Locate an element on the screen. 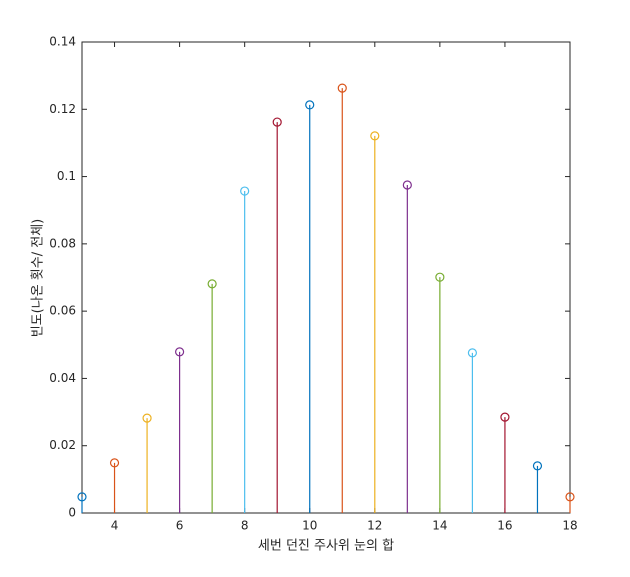 Image resolution: width=630 pixels, height=577 pixels. y-tick-label: 0.08 is located at coordinates (62, 243).